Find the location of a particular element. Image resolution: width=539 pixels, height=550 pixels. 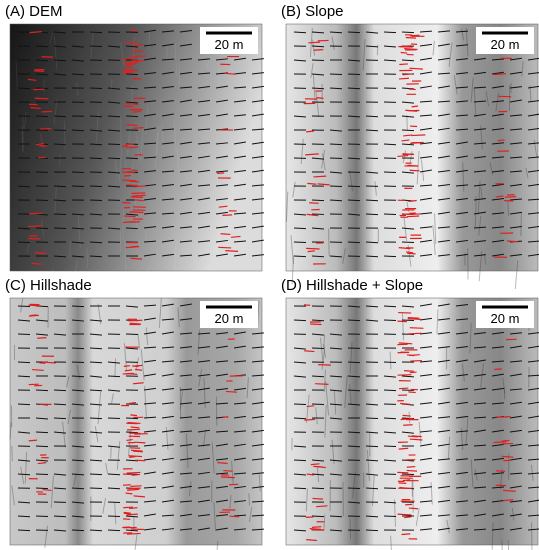

panel-label: (C) Hillshade is located at coordinates (48, 285).